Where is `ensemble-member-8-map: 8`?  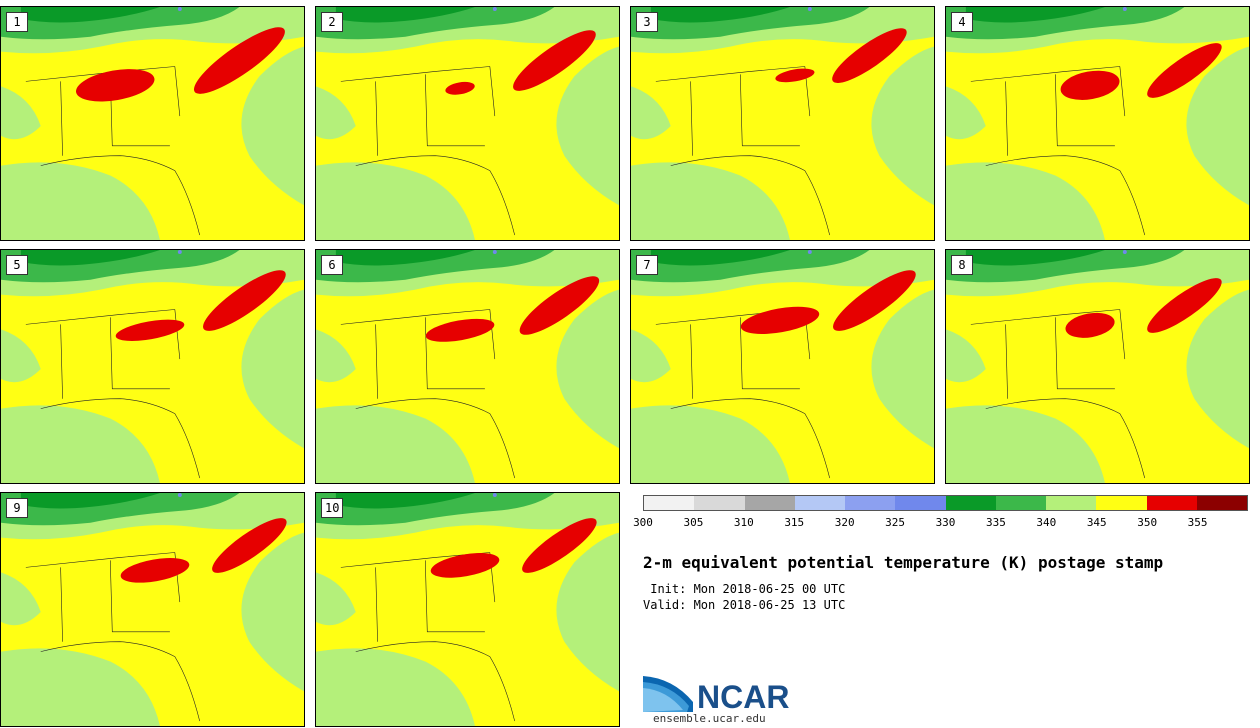
ensemble-member-8-map: 8 is located at coordinates (1097, 366).